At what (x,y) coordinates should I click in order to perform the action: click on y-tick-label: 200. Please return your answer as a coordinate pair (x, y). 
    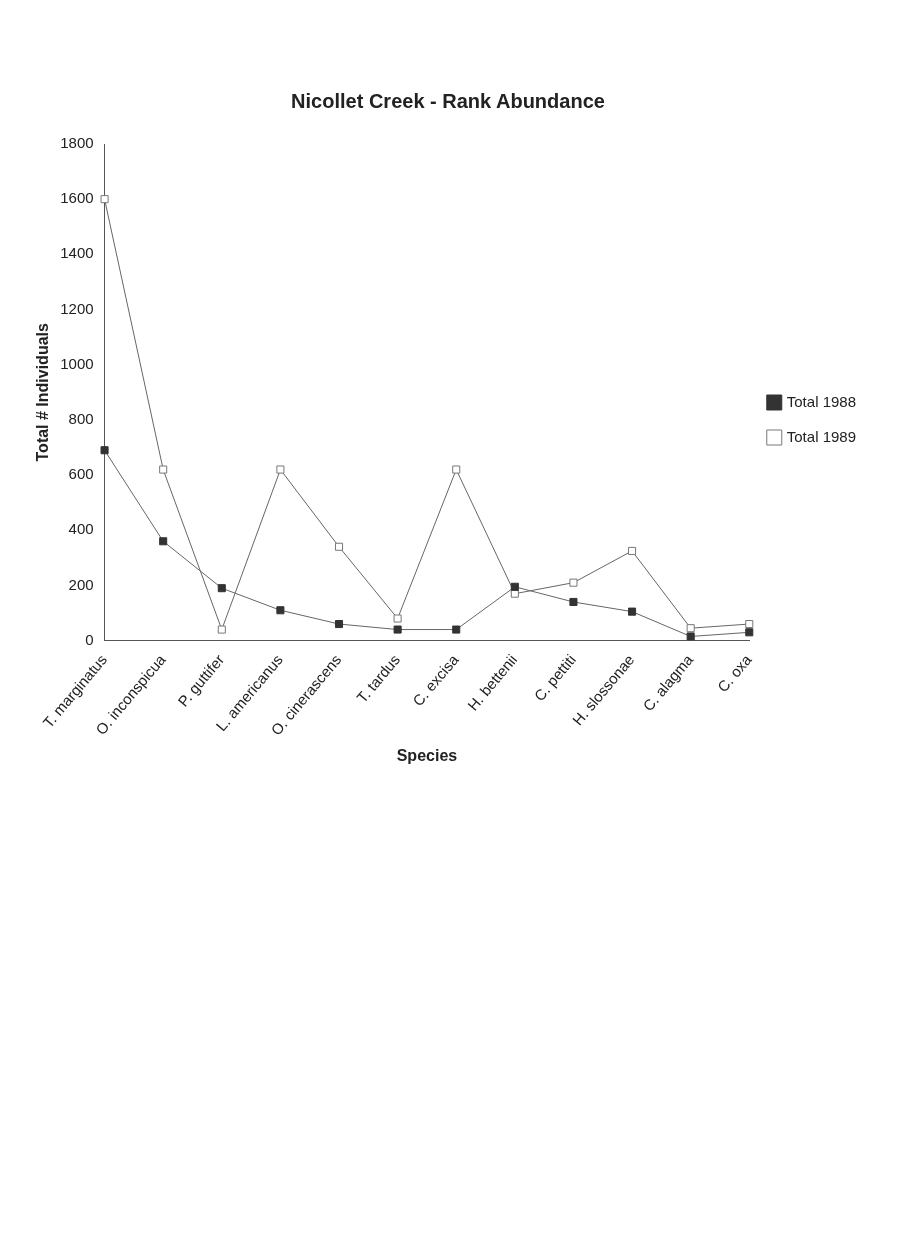
    Looking at the image, I should click on (81, 584).